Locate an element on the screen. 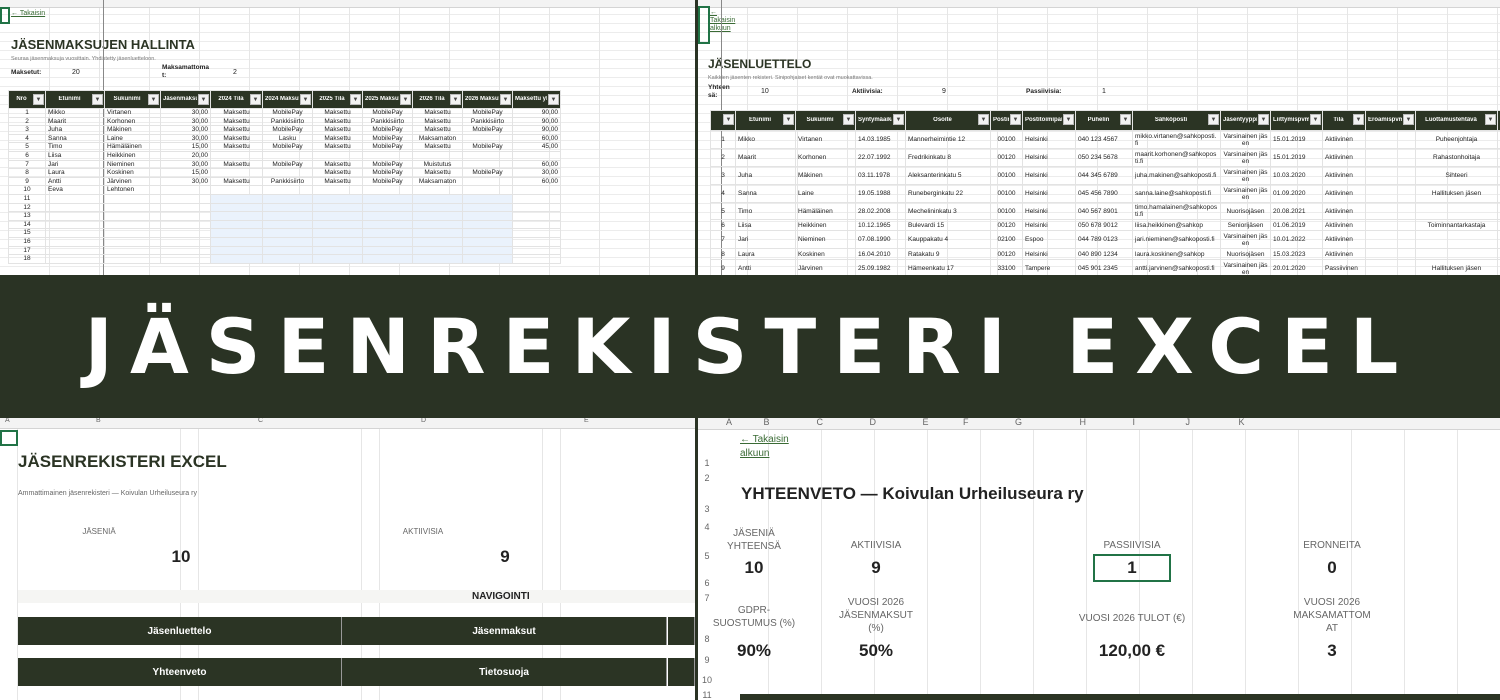 The image size is (1500, 700). table-cell: 10.03.2020 is located at coordinates (1296, 175).